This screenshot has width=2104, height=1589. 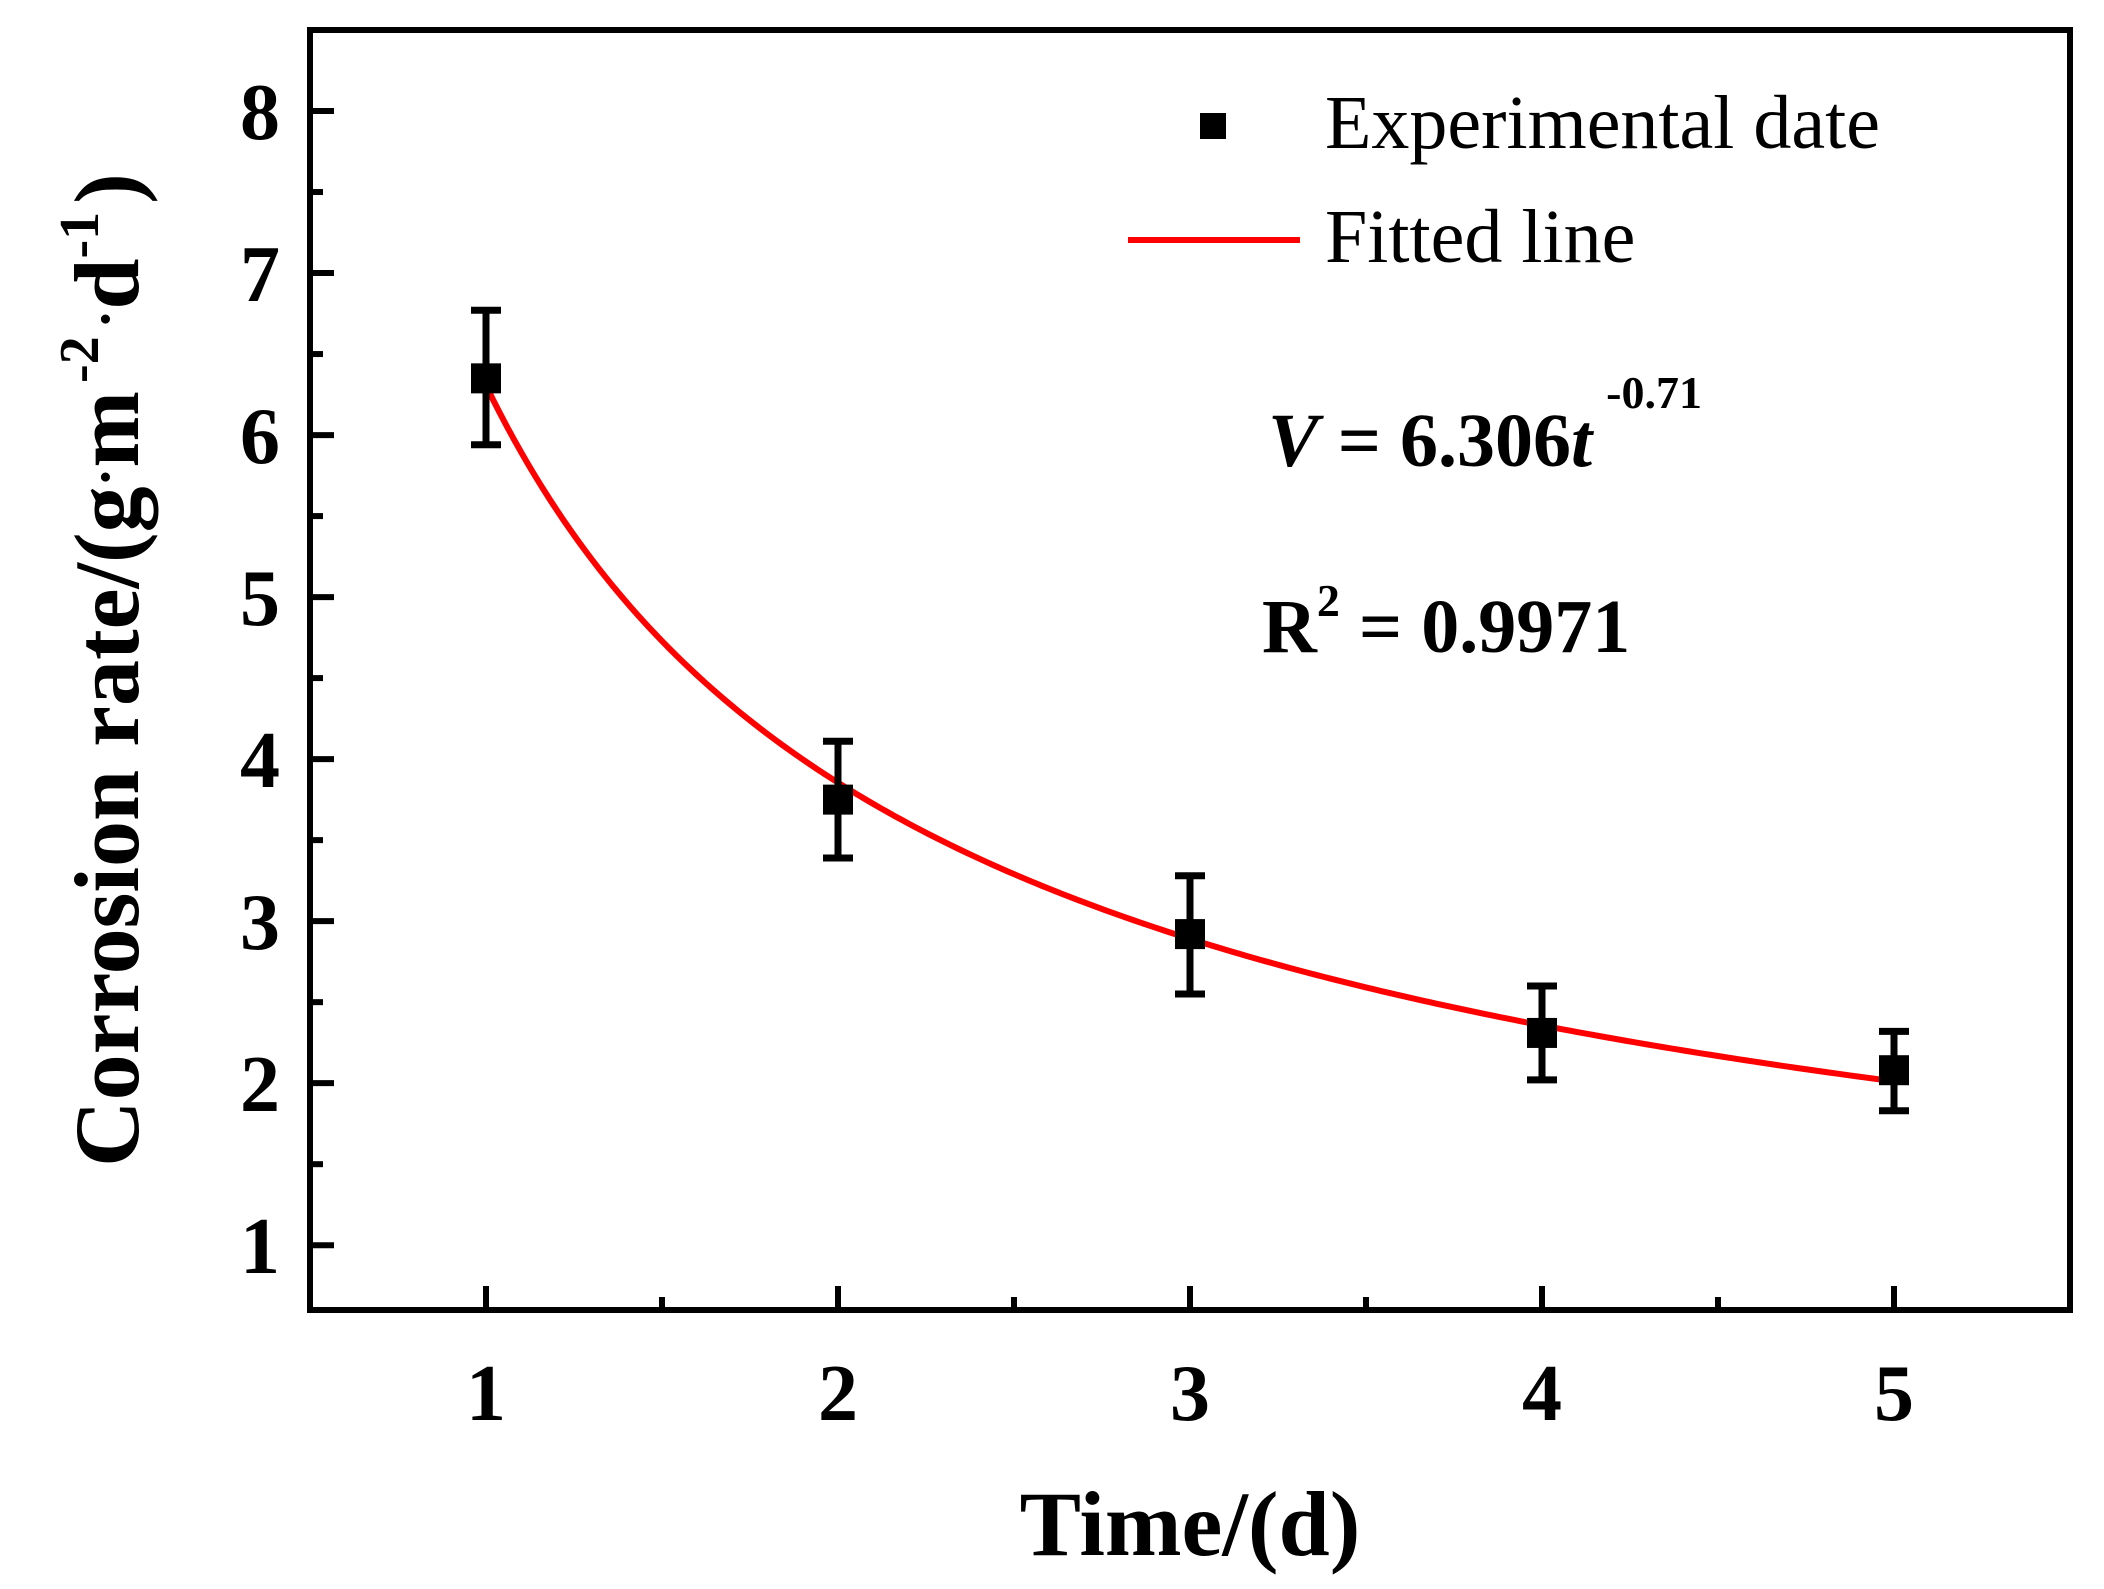 What do you see at coordinates (1480, 237) in the screenshot?
I see `legend-label-fitted: Fitted line` at bounding box center [1480, 237].